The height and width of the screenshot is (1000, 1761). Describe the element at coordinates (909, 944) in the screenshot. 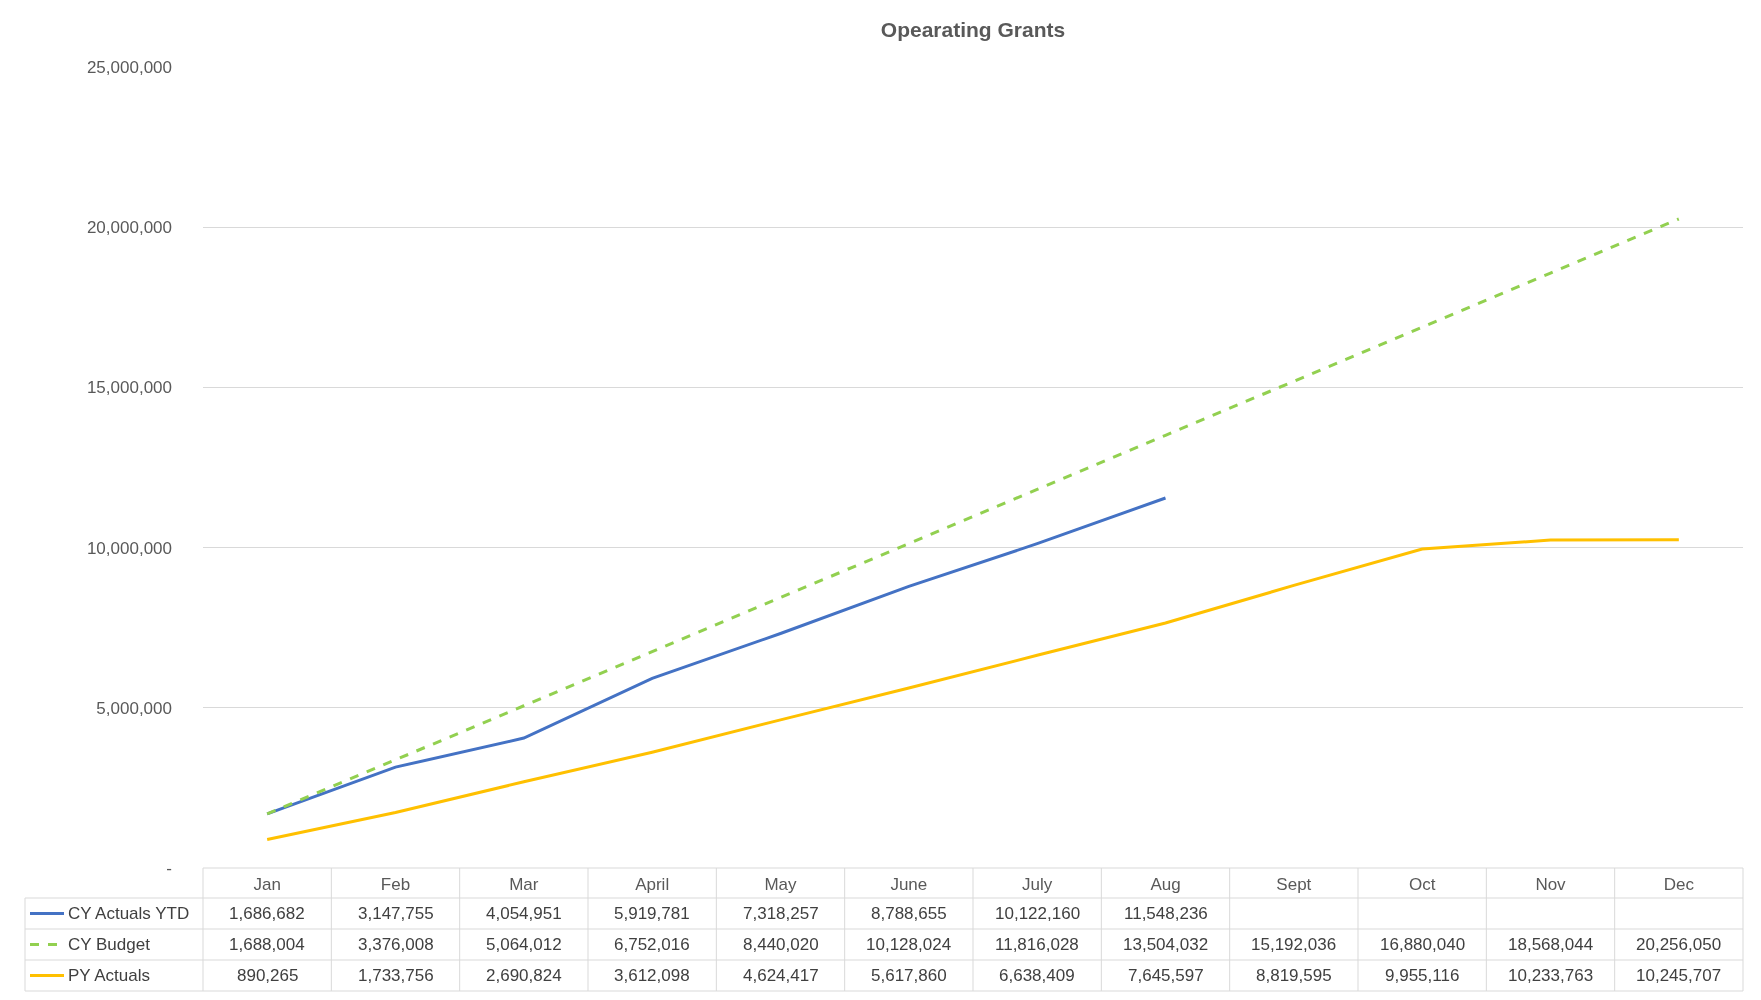

I see `data-label: 10,128,024` at that location.